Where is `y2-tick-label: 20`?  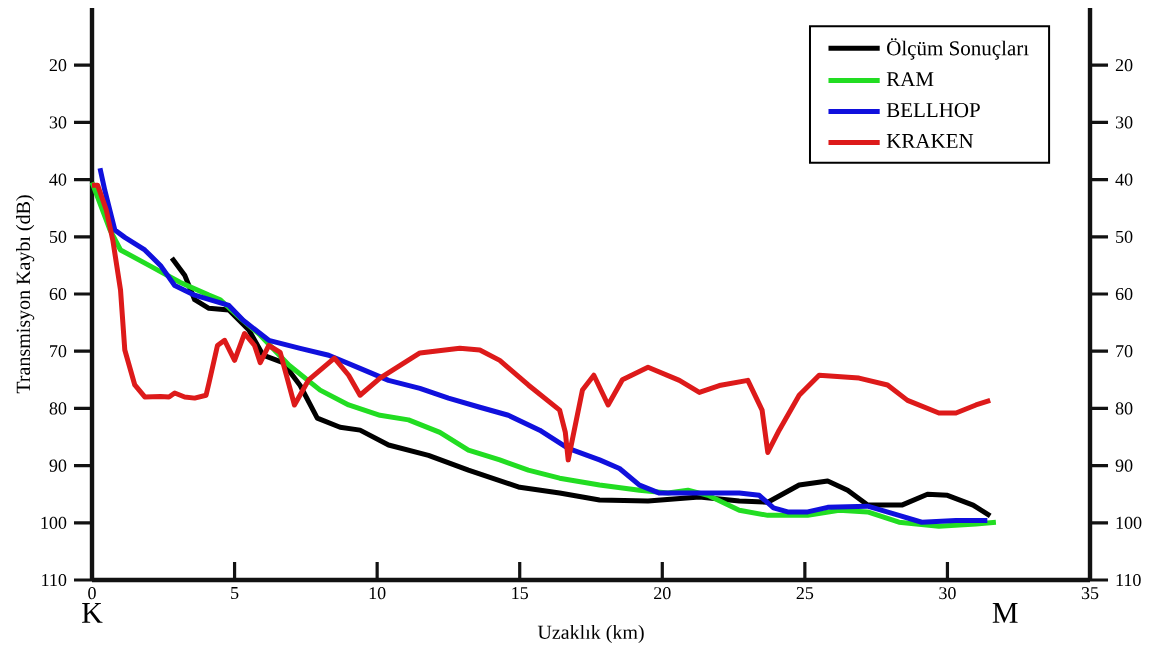 y2-tick-label: 20 is located at coordinates (1124, 65).